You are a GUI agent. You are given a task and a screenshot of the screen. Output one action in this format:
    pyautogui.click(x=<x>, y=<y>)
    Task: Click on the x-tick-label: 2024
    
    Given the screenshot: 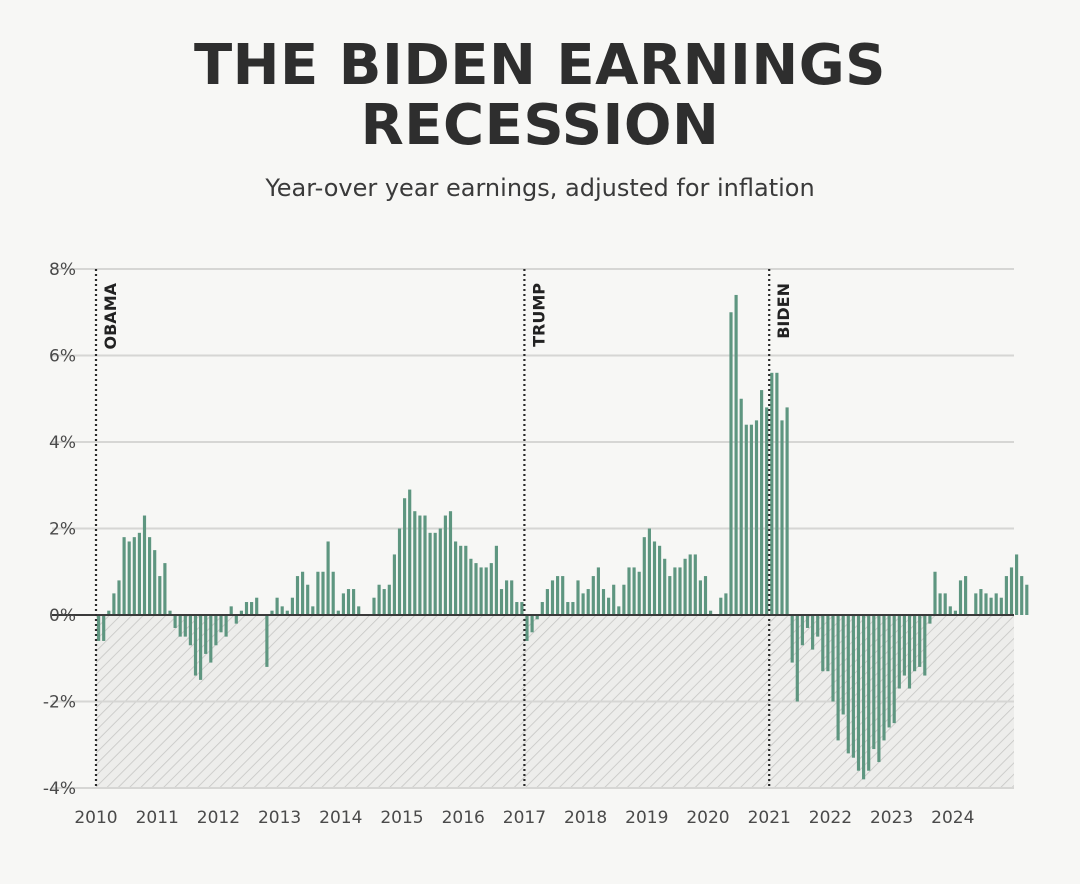 What is the action you would take?
    pyautogui.click(x=952, y=818)
    